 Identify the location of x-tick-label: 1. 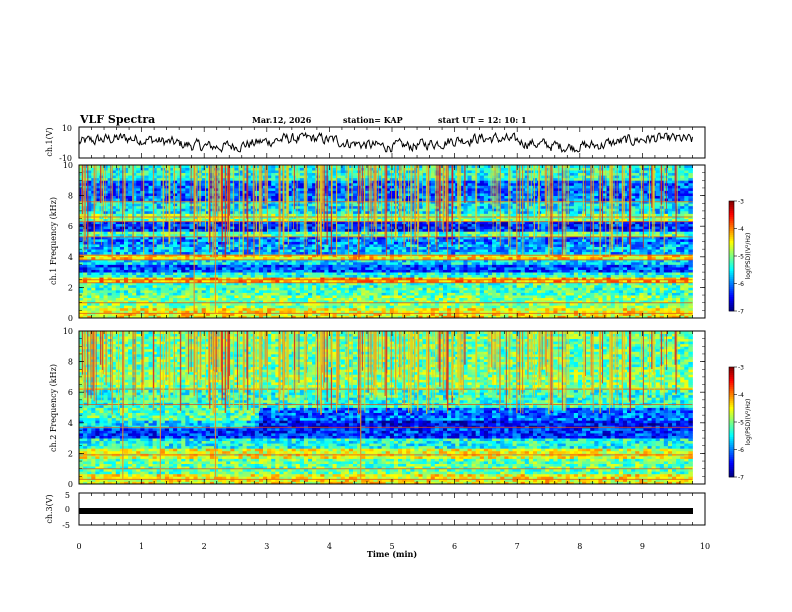
(141, 546).